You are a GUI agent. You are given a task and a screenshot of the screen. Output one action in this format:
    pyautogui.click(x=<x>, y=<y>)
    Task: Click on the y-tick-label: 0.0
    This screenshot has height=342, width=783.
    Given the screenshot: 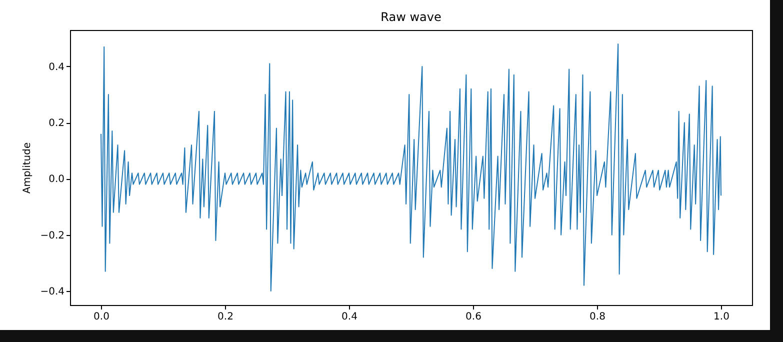 What is the action you would take?
    pyautogui.click(x=56, y=180)
    